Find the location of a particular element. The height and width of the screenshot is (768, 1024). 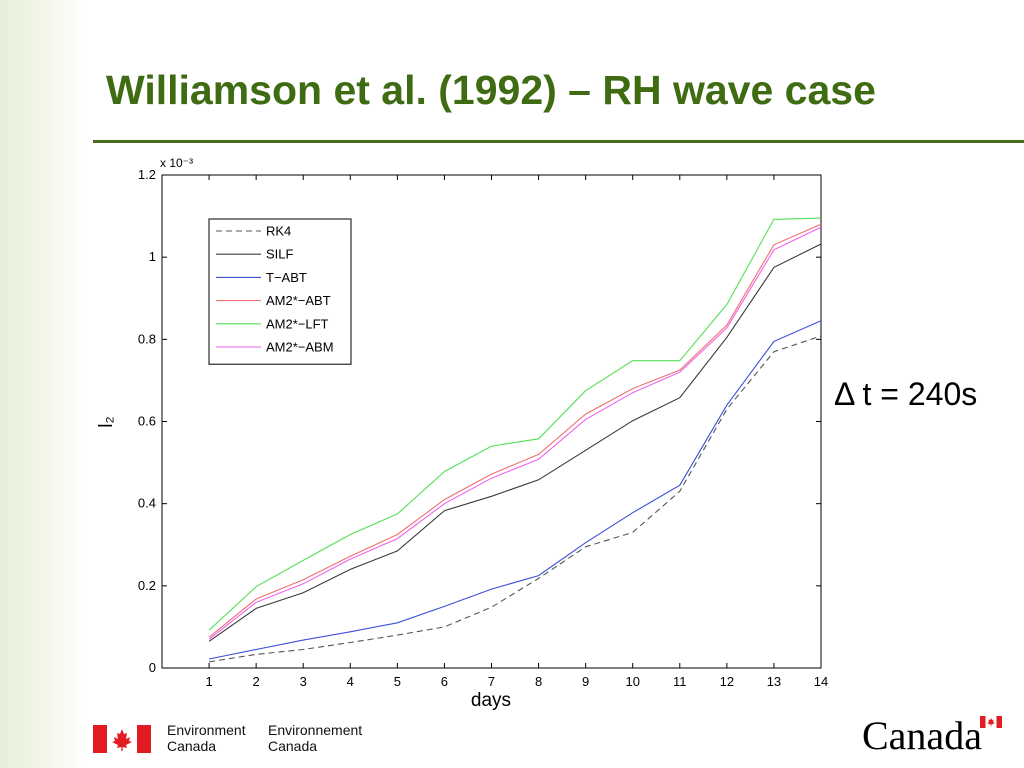

x-tick-label: 13 is located at coordinates (774, 681).